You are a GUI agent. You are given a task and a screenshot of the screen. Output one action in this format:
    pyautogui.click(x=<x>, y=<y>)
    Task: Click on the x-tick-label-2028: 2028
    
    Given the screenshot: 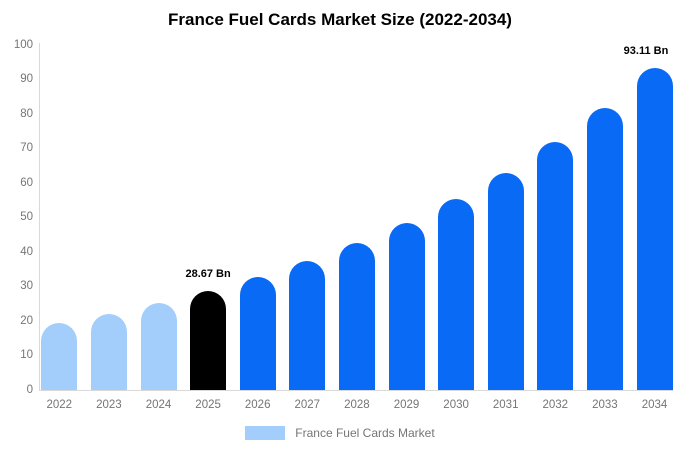 What is the action you would take?
    pyautogui.click(x=357, y=405)
    